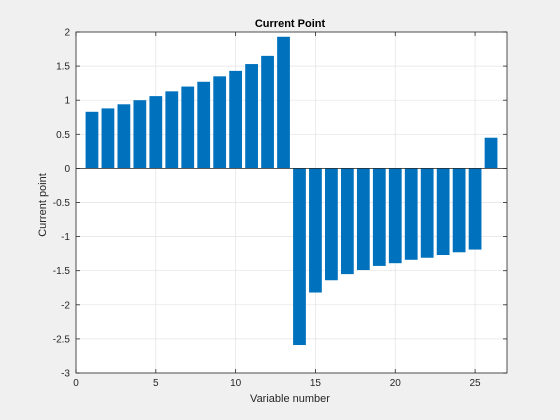 This screenshot has width=560, height=420. What do you see at coordinates (236, 383) in the screenshot?
I see `x-tick-label: 10` at bounding box center [236, 383].